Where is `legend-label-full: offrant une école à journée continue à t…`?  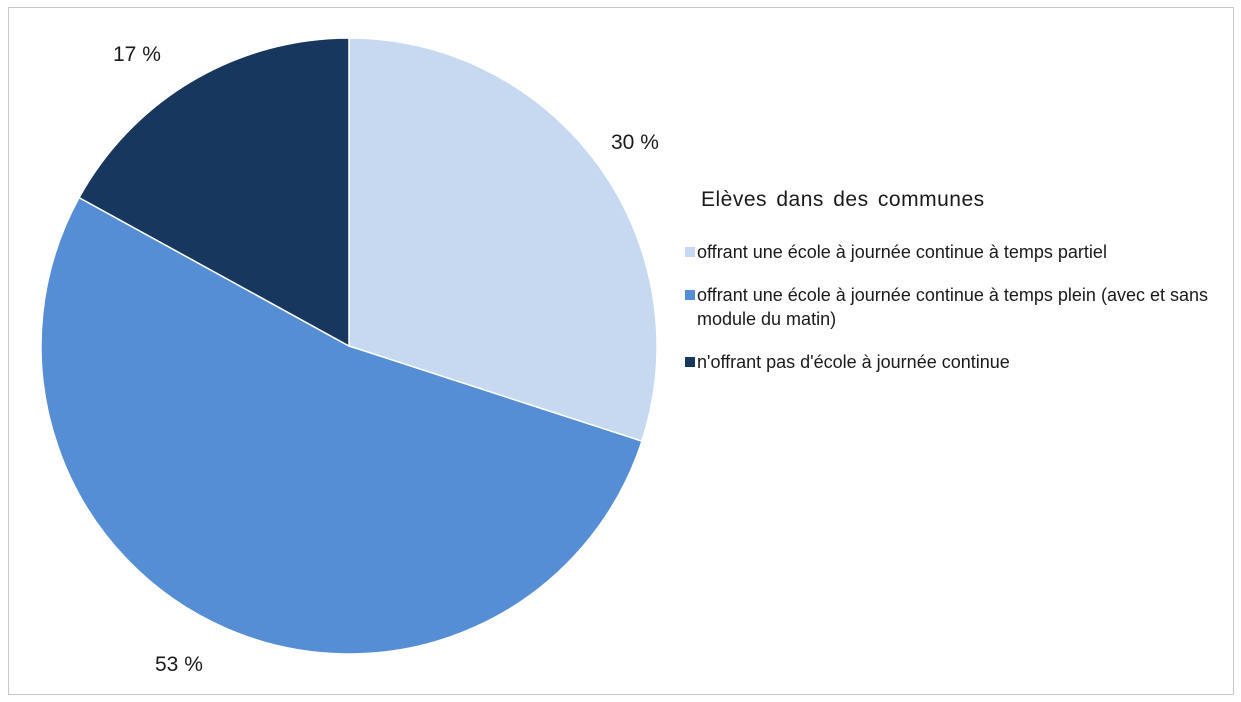 legend-label-full: offrant une école à journée continue à t… is located at coordinates (952, 307).